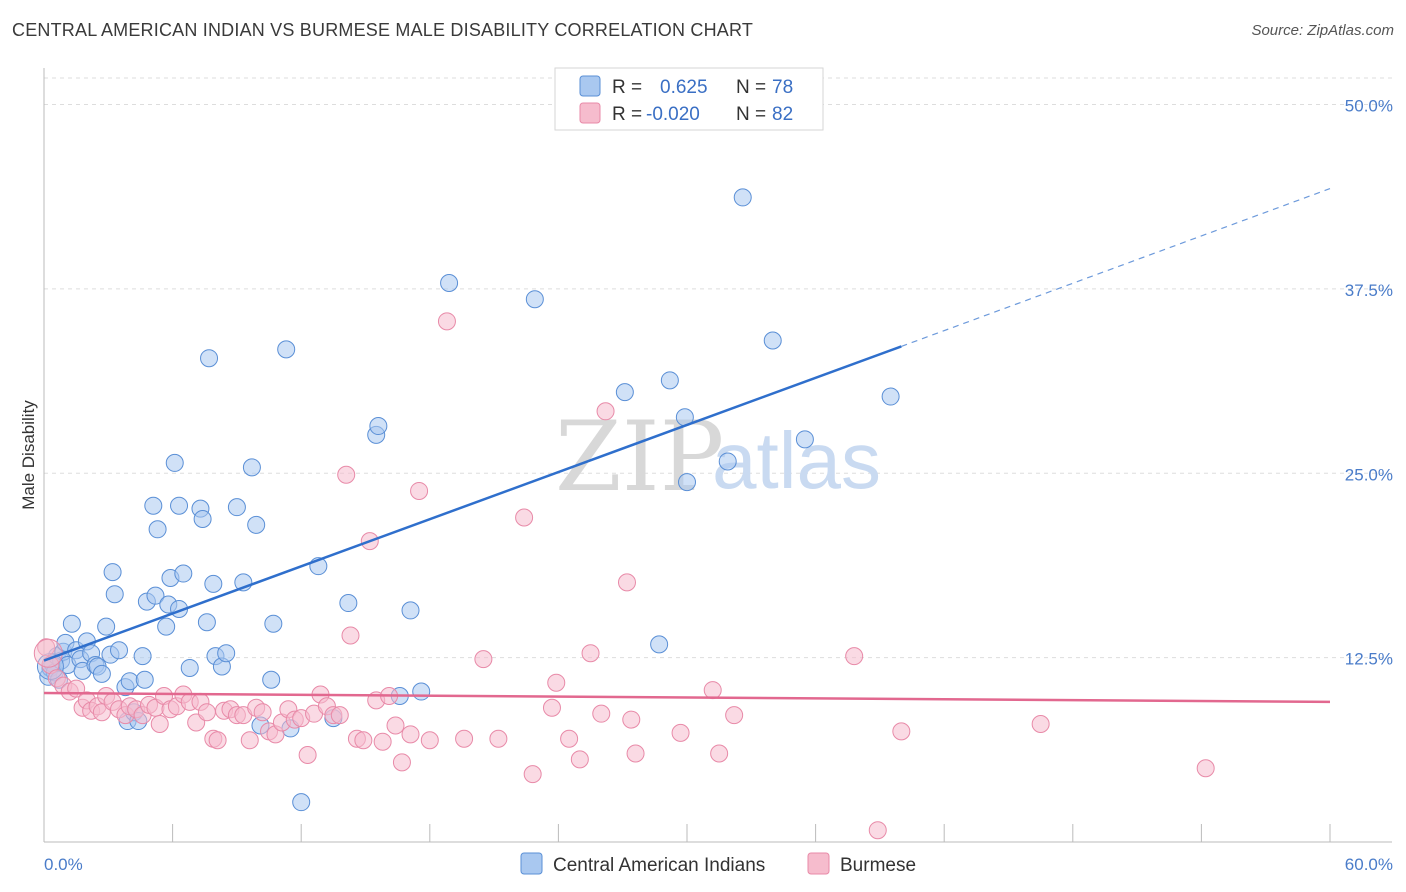 This screenshot has height=892, width=1406. I want to click on x-tick-label-min: 0.0%, so click(63, 864).